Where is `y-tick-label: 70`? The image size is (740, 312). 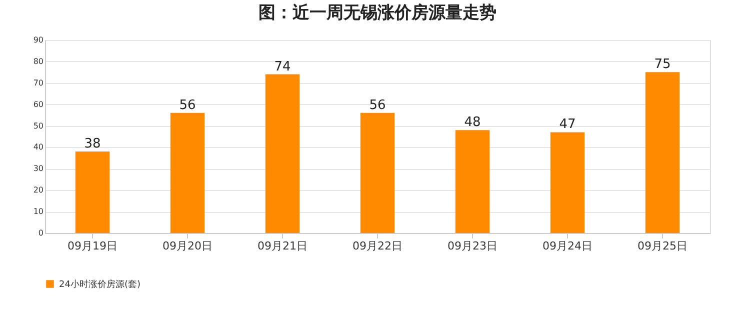
y-tick-label: 70 is located at coordinates (38, 83).